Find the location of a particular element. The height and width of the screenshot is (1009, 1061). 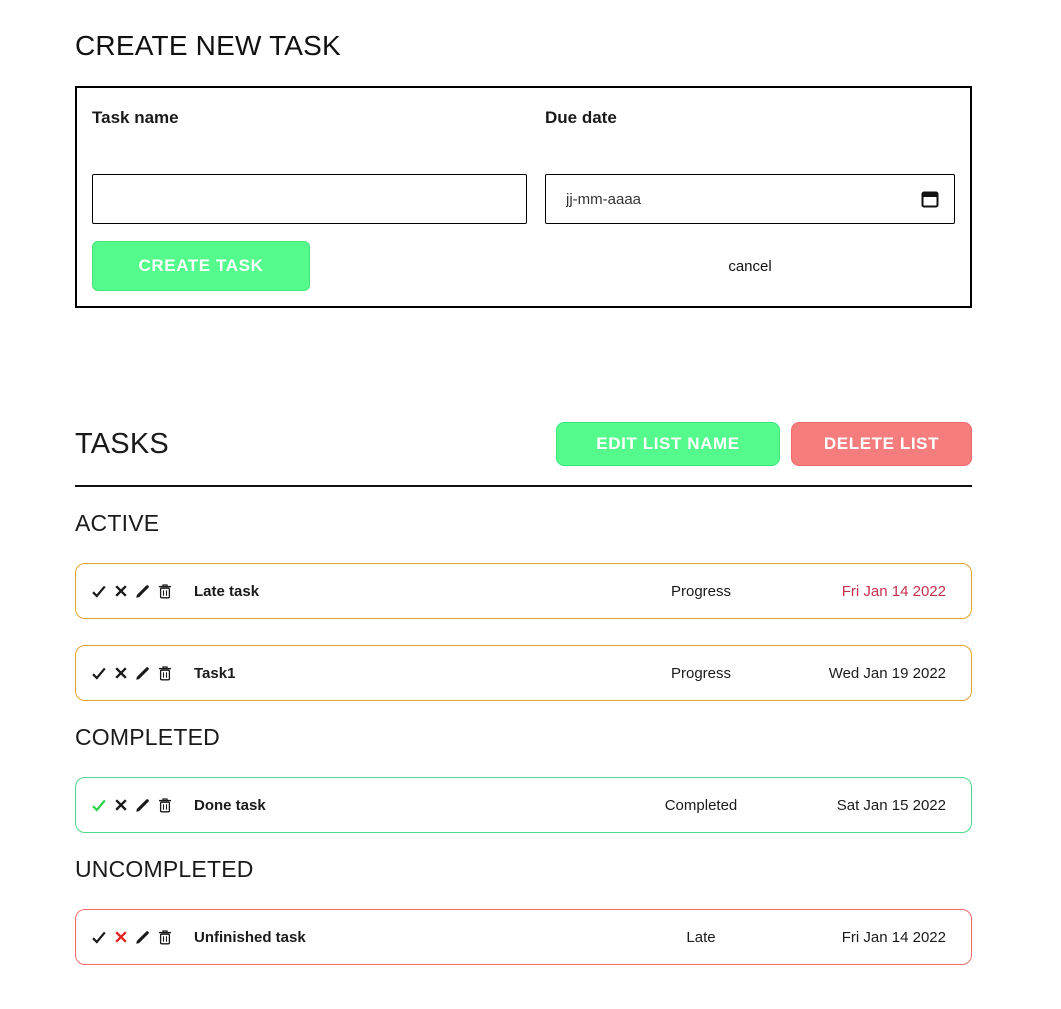

group-heading: COMPLETED is located at coordinates (147, 737).